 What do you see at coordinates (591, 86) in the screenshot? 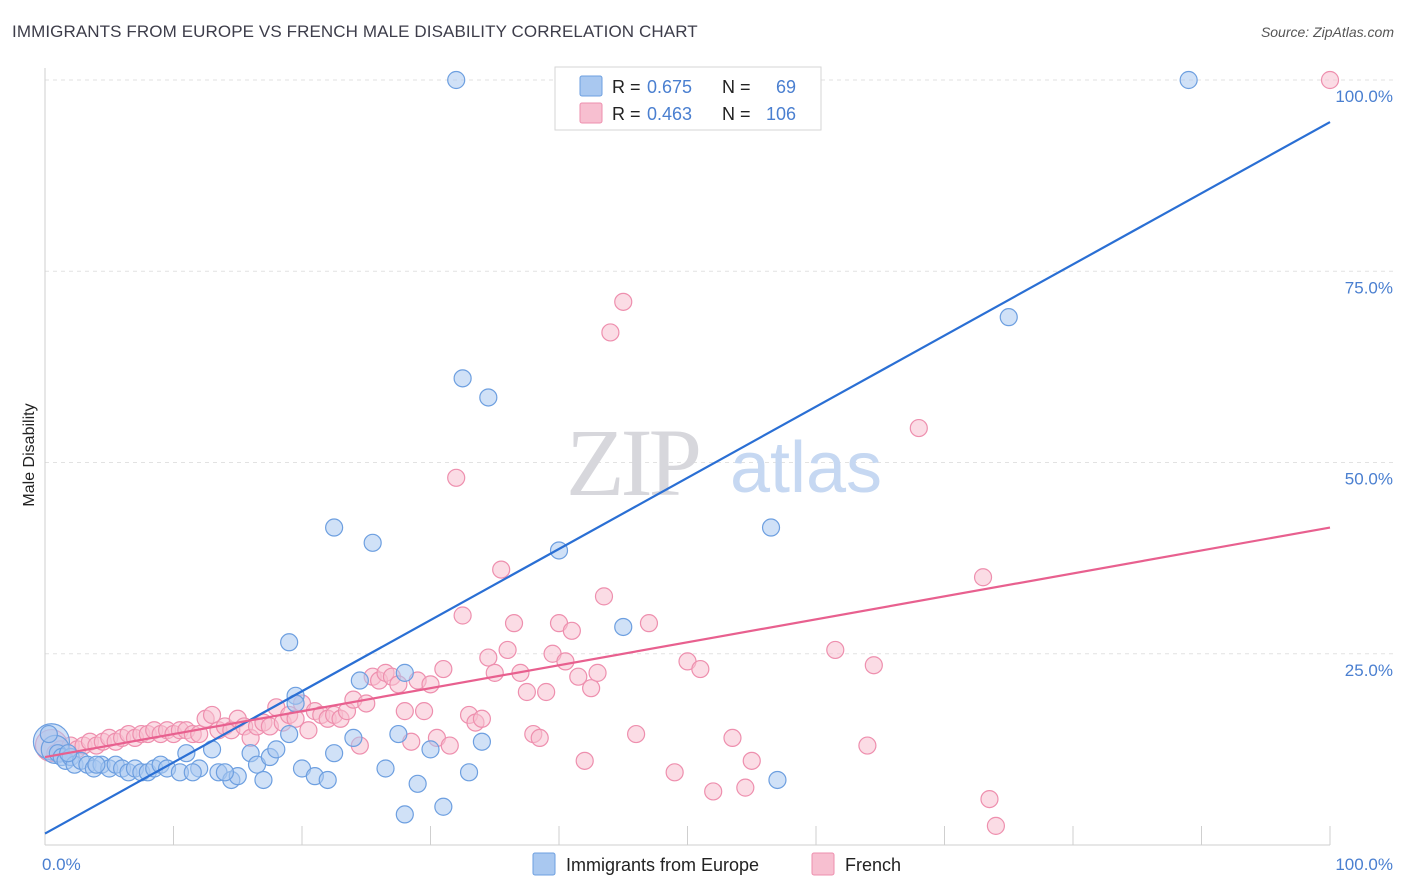
I see `legend-swatch-europe` at bounding box center [591, 86].